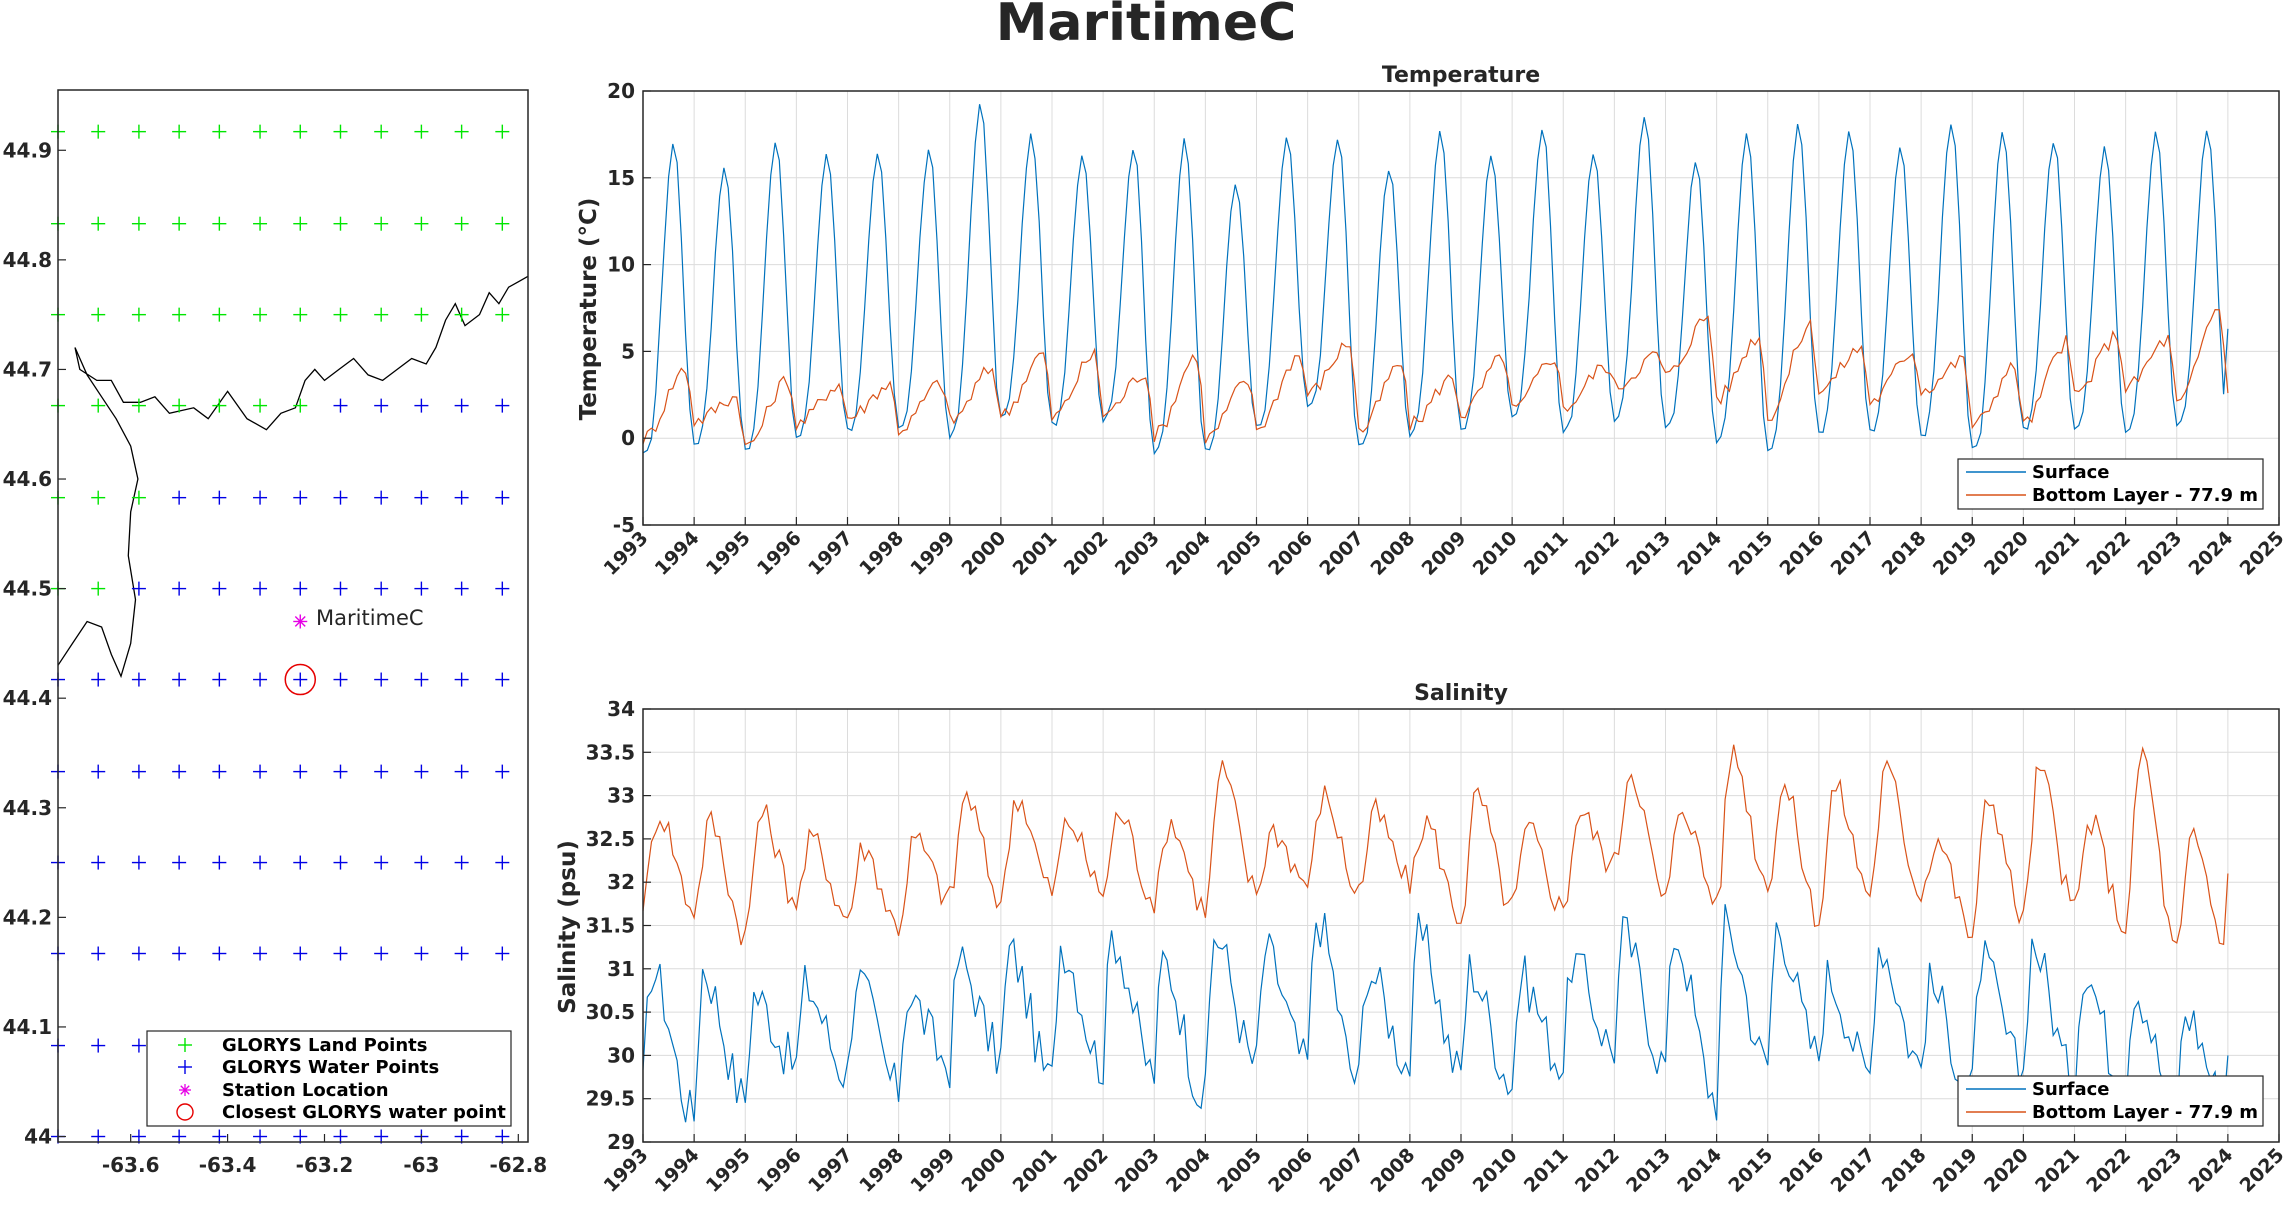 This screenshot has height=1205, width=2292. I want to click on y-tick-label: 29.5, so click(610, 1099).